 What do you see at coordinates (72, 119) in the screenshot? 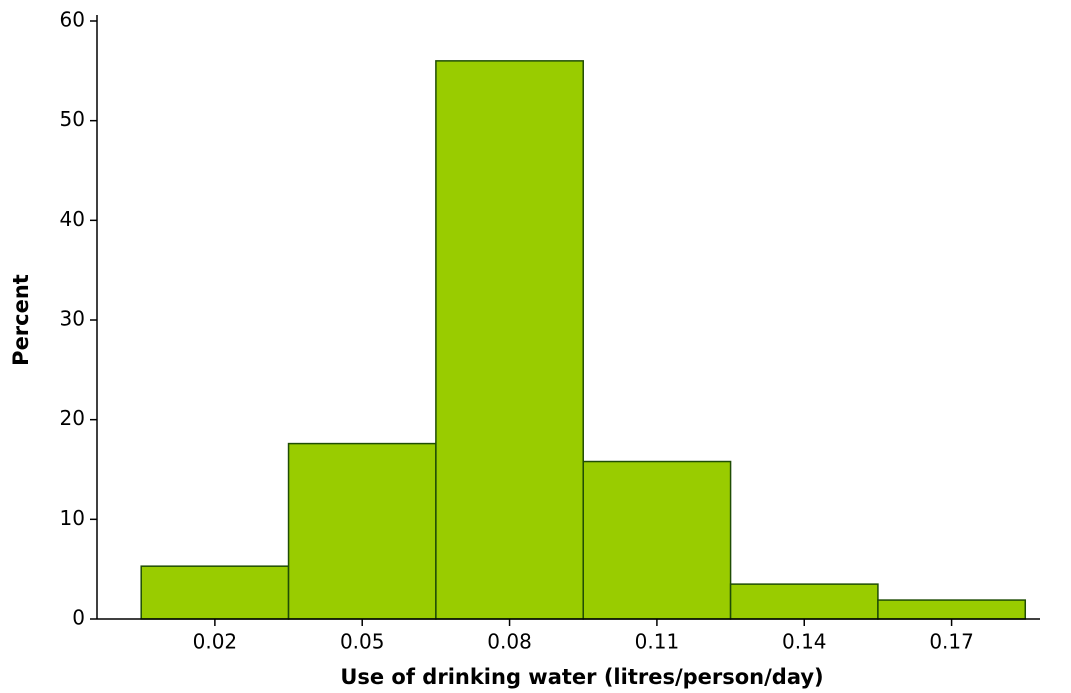
I see `y-tick-label: 50` at bounding box center [72, 119].